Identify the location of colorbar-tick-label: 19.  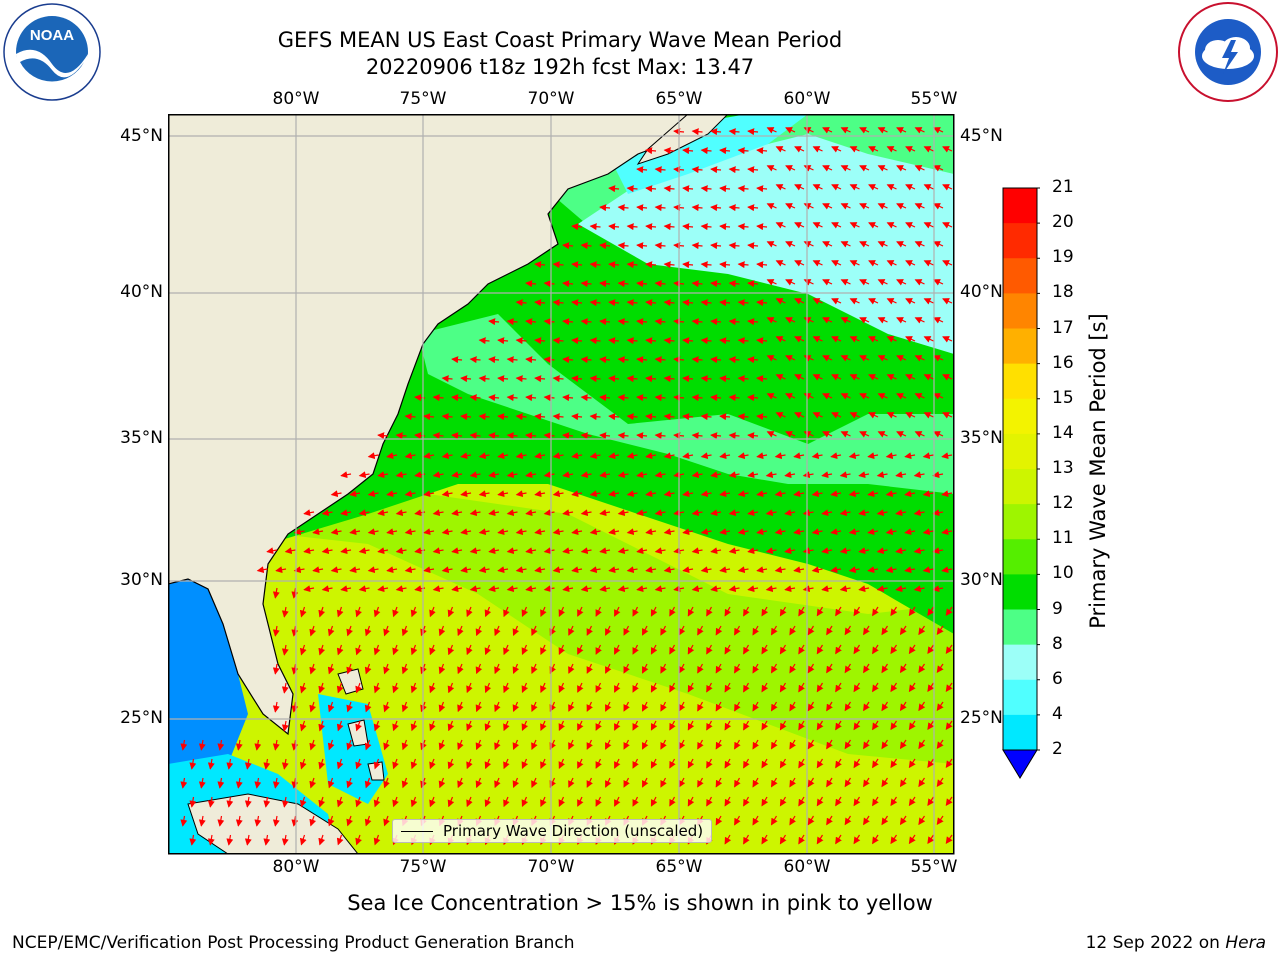
(1063, 257).